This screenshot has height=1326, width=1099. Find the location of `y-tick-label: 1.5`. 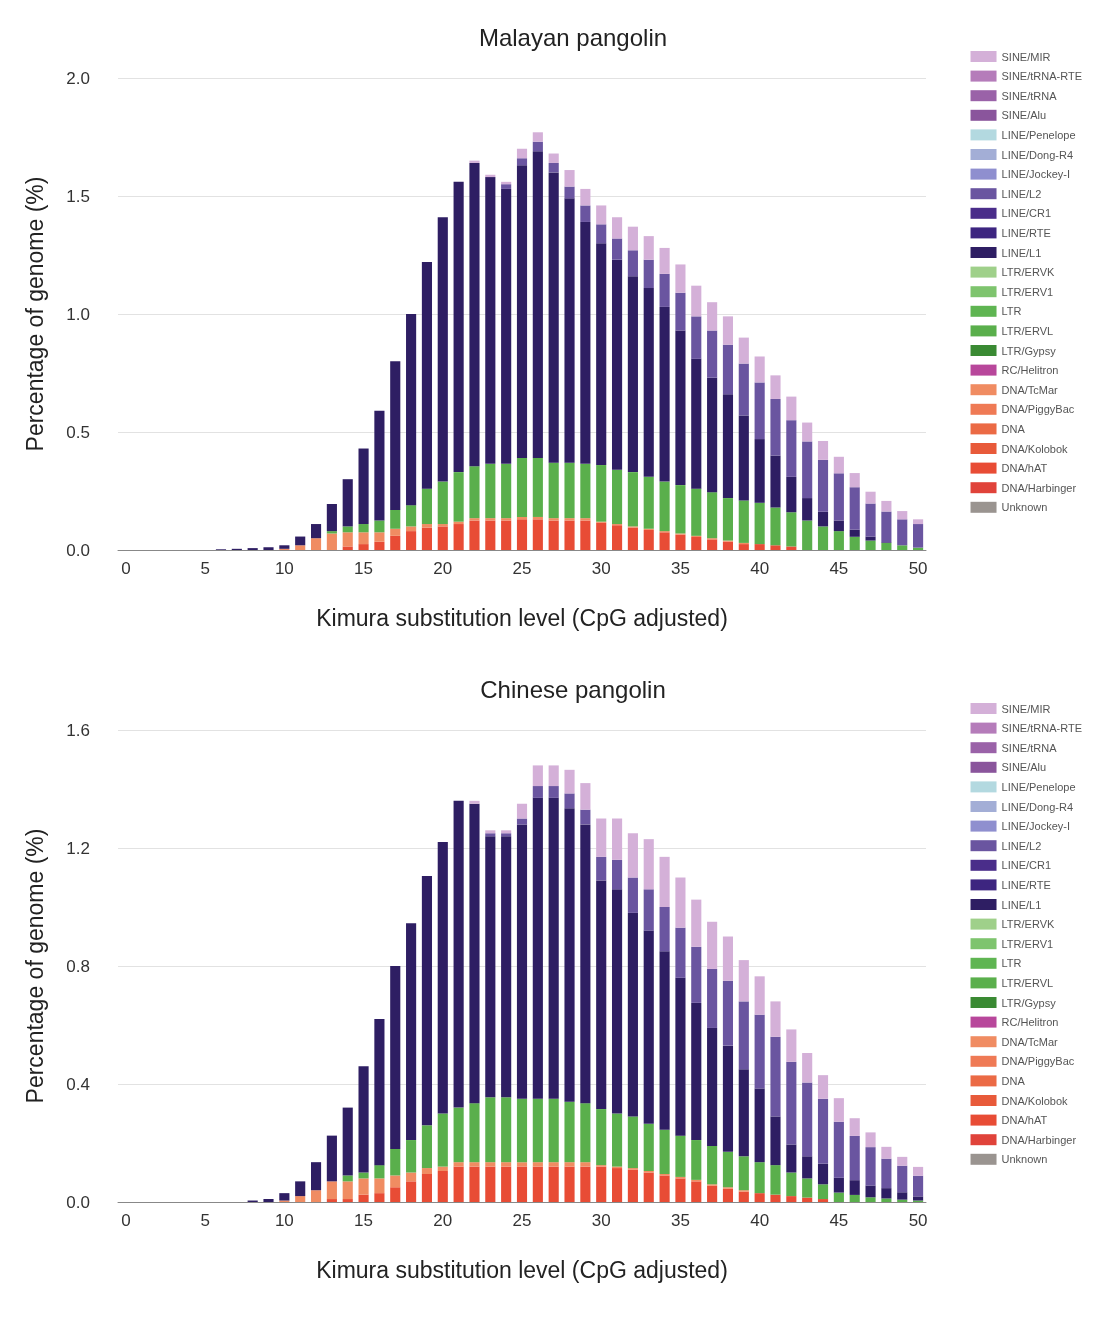

y-tick-label: 1.5 is located at coordinates (78, 196).